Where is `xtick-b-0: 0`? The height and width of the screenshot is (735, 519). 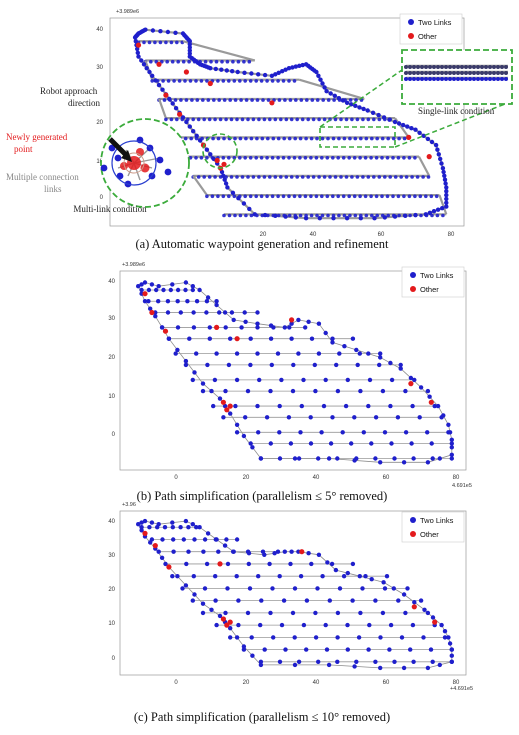
xtick-b-0: 0 is located at coordinates (176, 478).